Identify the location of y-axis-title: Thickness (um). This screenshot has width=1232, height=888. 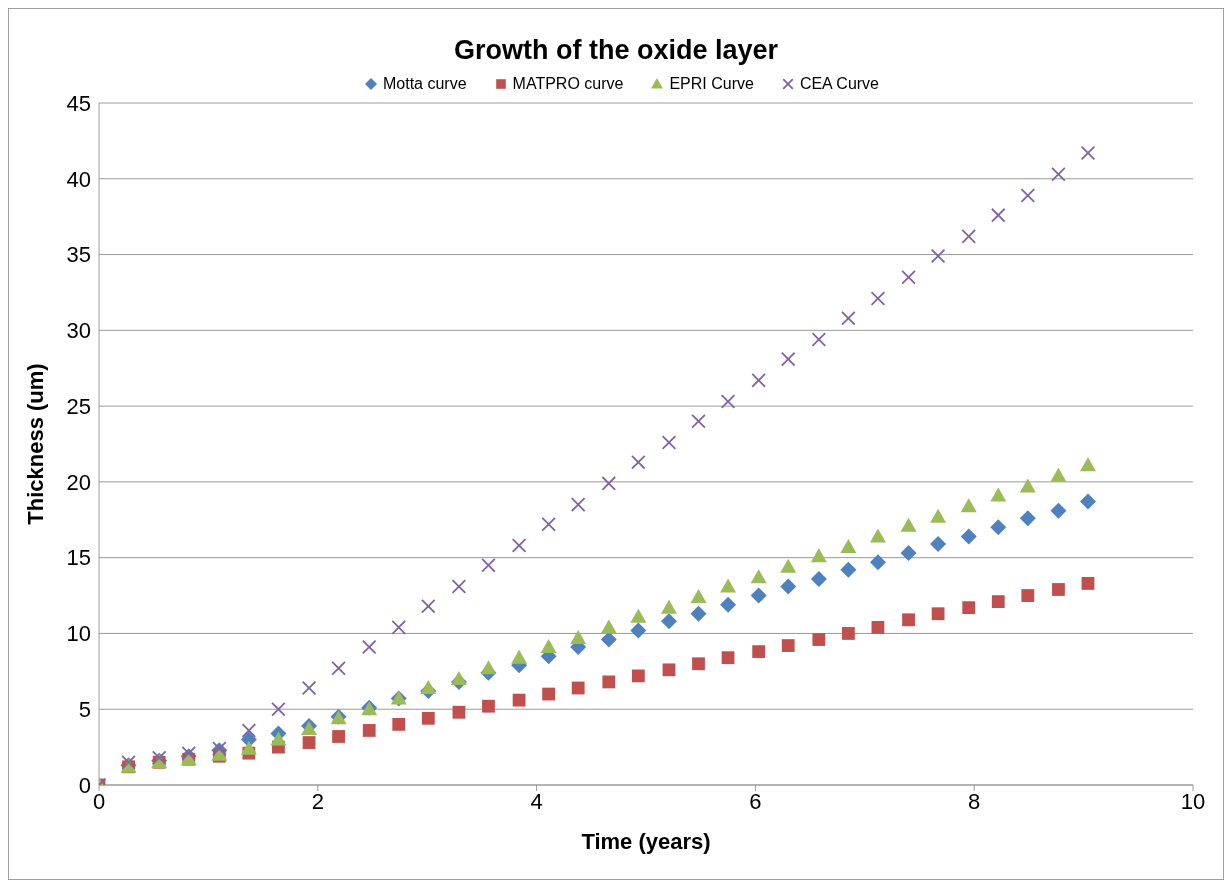
(35, 444).